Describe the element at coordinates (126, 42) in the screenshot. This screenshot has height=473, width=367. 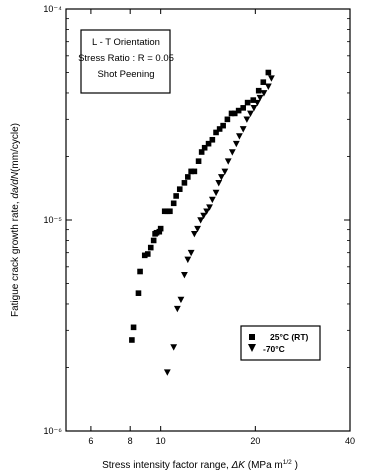
I see `annotation-line-1: L - T Orientation` at that location.